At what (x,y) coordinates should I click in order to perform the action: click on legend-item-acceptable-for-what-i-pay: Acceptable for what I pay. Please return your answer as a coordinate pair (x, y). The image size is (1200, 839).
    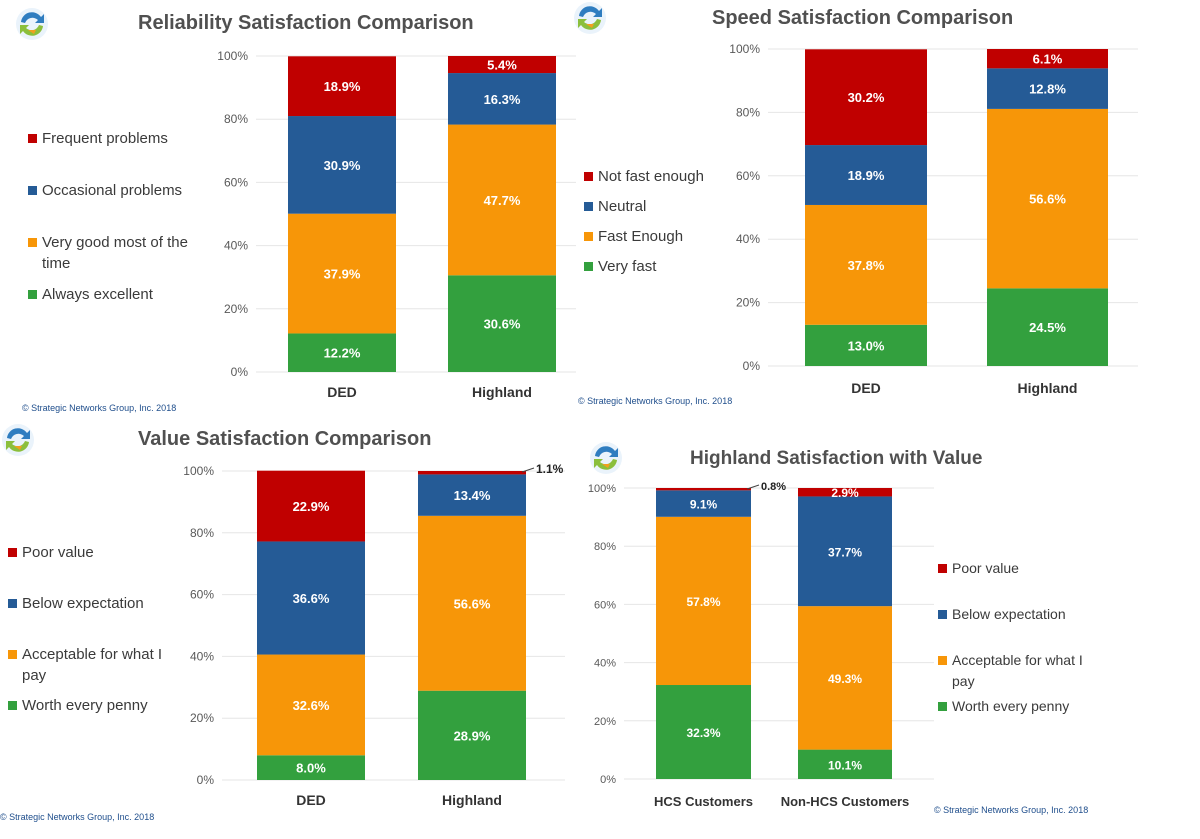
    Looking at the image, I should click on (98, 665).